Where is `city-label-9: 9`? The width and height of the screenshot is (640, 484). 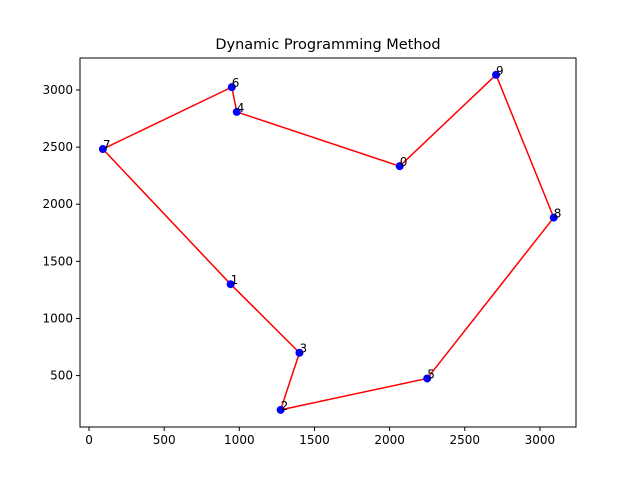
city-label-9: 9 is located at coordinates (500, 71).